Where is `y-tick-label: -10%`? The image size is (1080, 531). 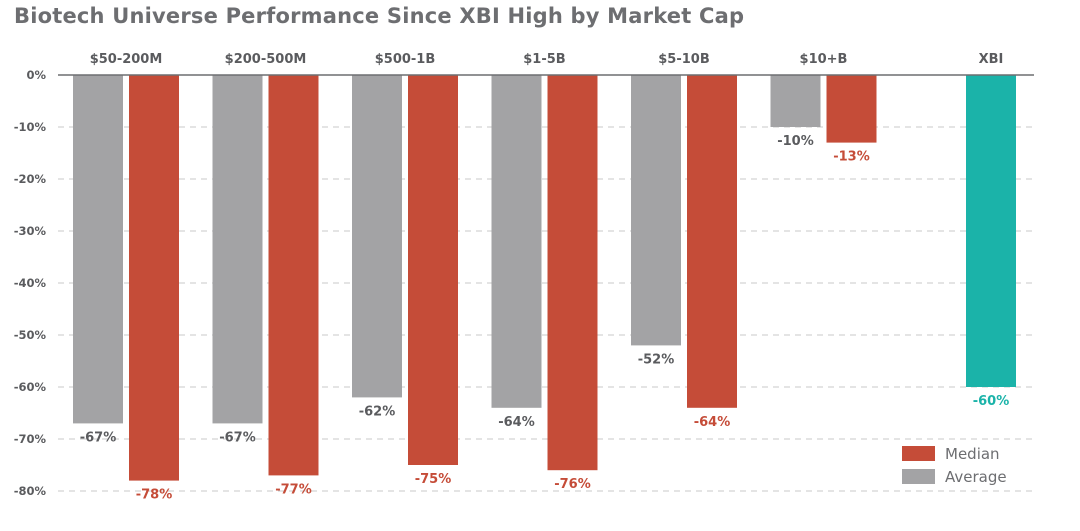 y-tick-label: -10% is located at coordinates (30, 127).